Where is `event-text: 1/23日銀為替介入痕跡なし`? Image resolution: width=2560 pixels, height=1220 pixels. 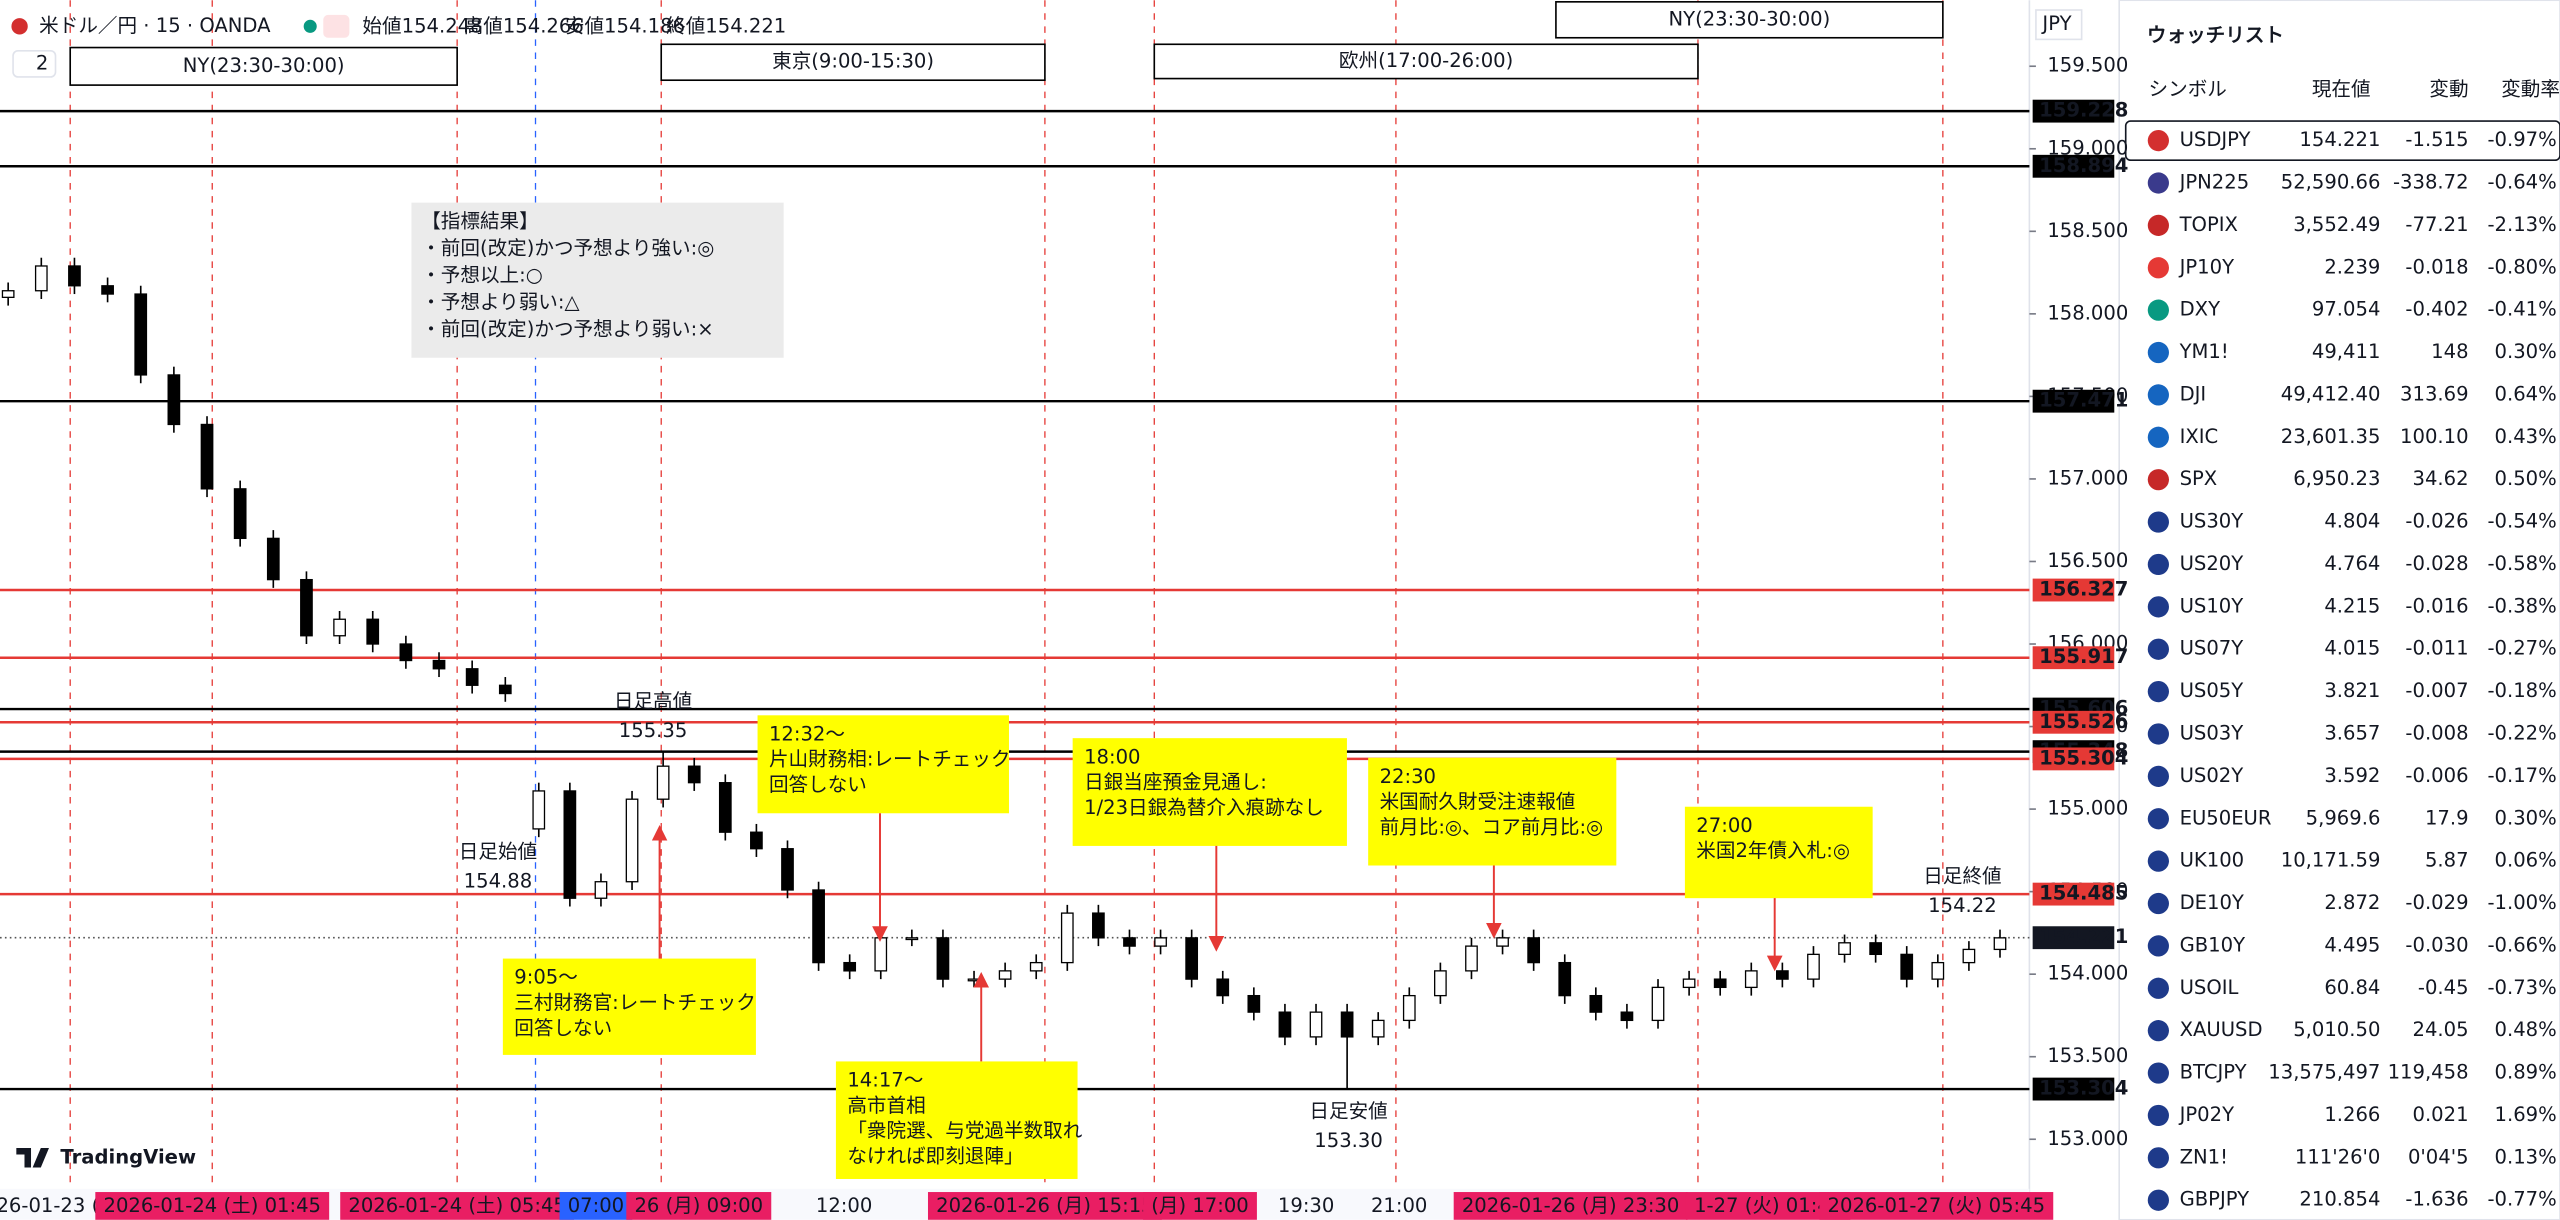 event-text: 1/23日銀為替介入痕跡なし is located at coordinates (1204, 807).